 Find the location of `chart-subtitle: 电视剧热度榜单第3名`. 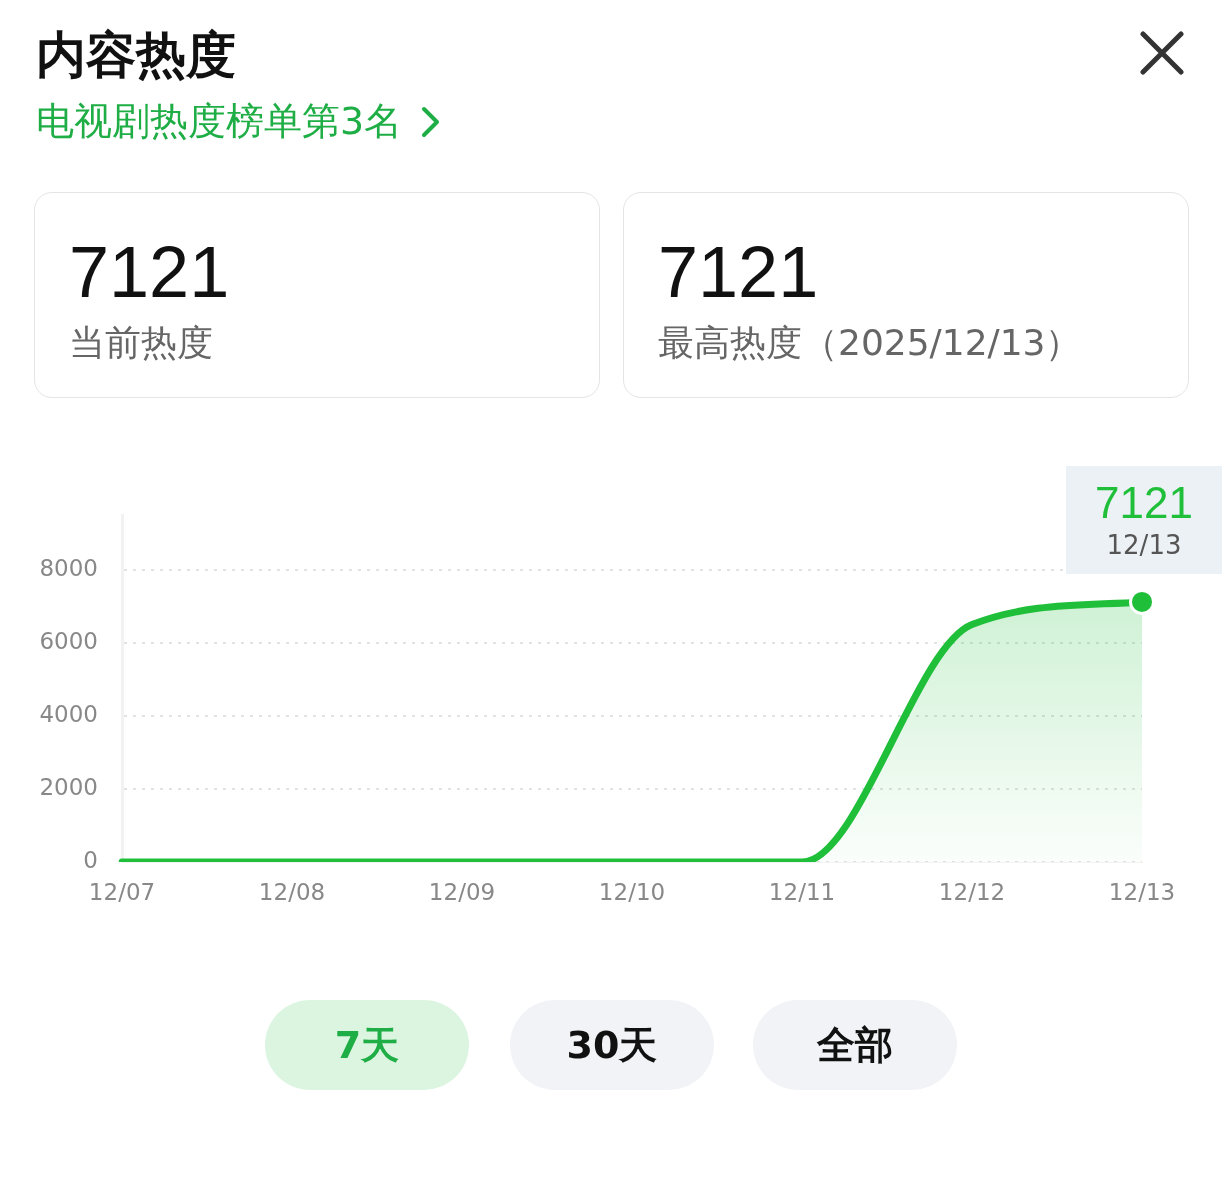

chart-subtitle: 电视剧热度榜单第3名 is located at coordinates (219, 121).